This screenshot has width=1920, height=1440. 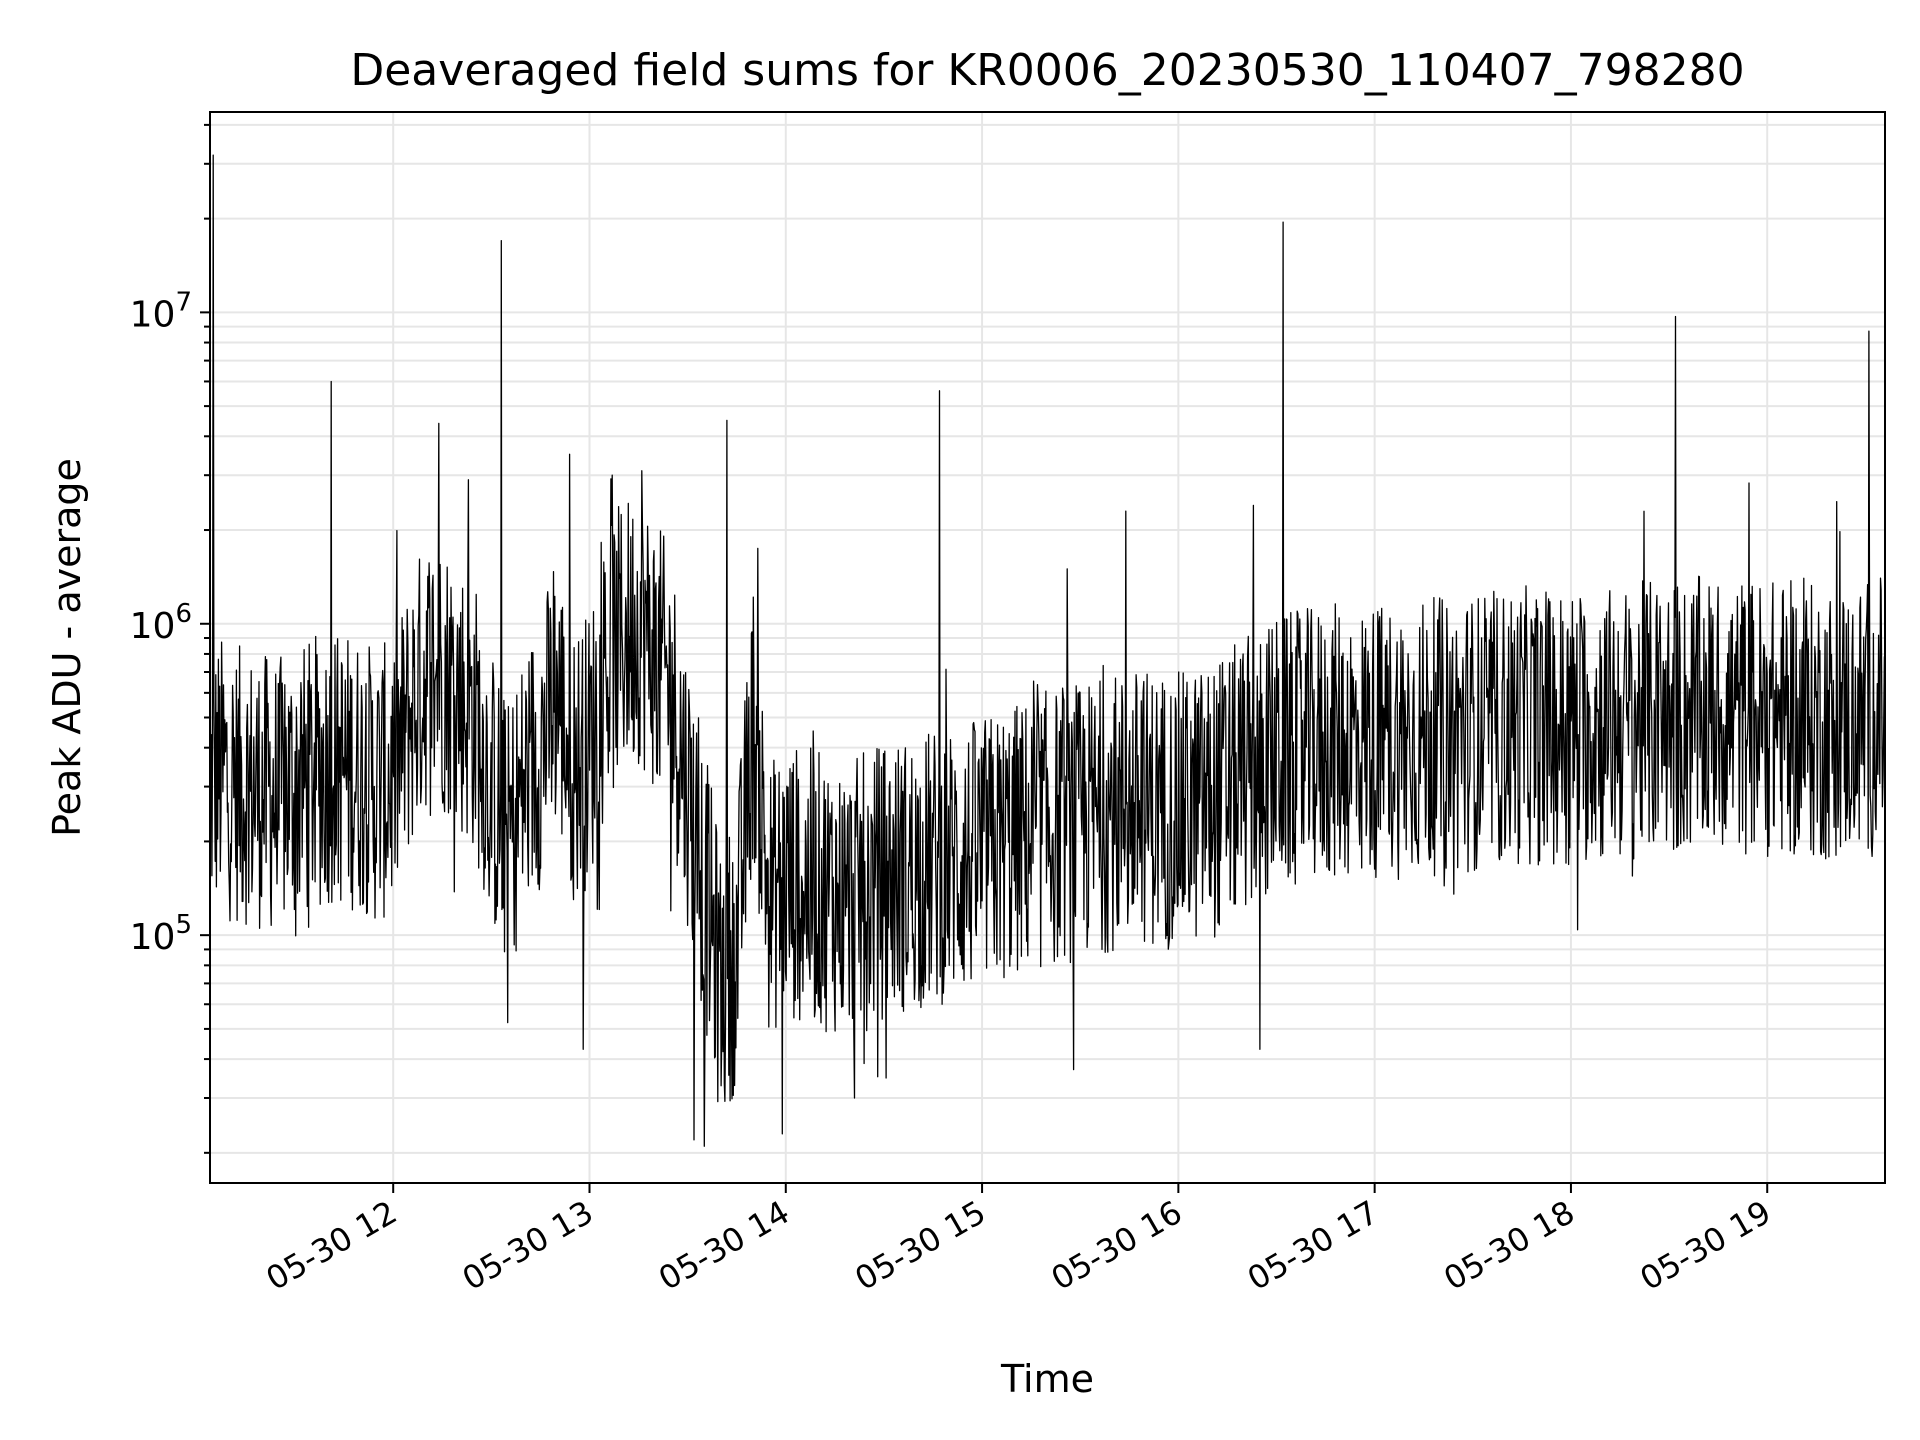 I want to click on x-tick-label: 05-30 17, so click(x=1313, y=1245).